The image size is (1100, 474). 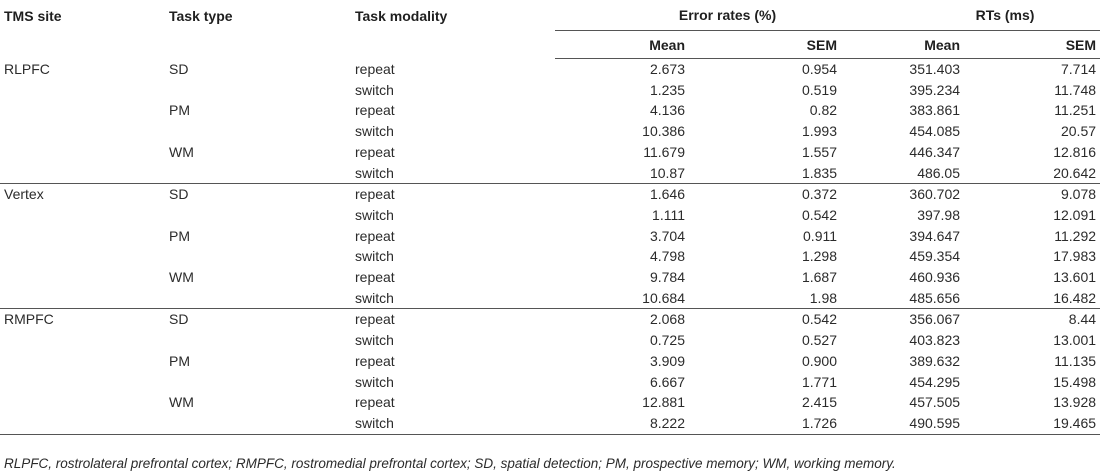 I want to click on cell-rt-sem: 11.292, so click(x=1075, y=235).